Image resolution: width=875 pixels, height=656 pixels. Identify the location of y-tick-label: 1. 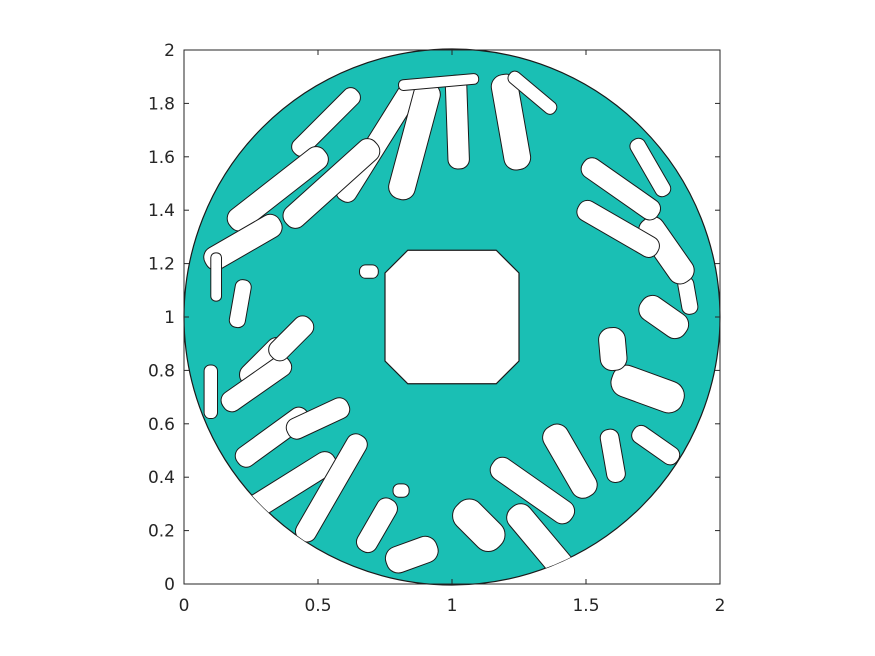
(169, 318).